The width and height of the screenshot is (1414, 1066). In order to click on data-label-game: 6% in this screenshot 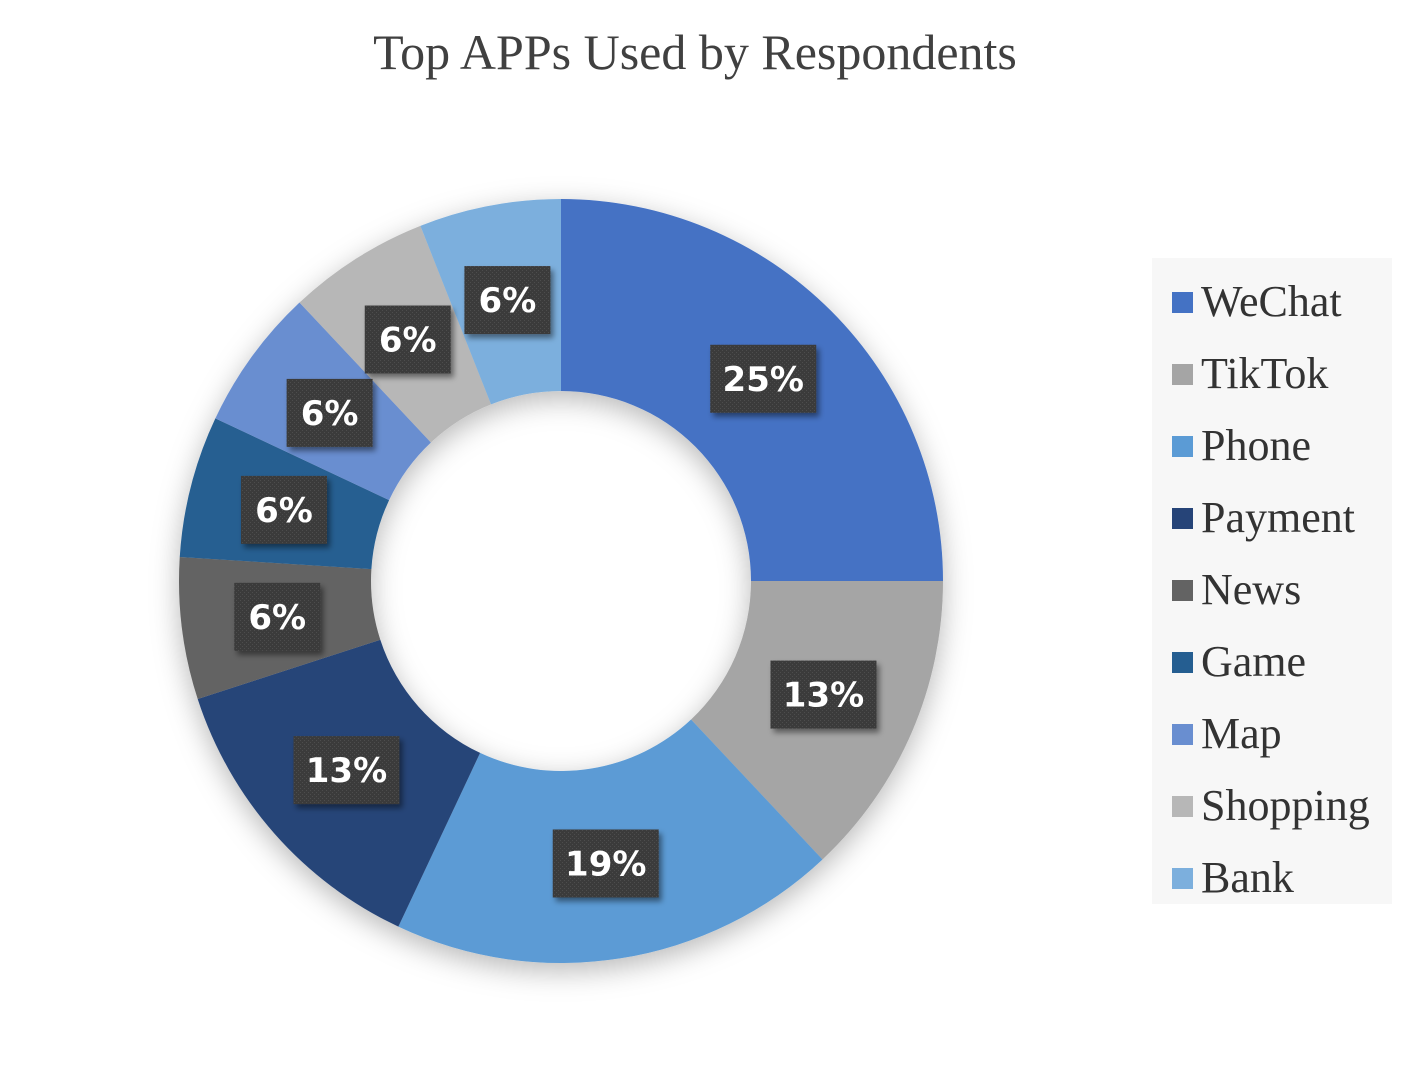, I will do `click(283, 509)`.